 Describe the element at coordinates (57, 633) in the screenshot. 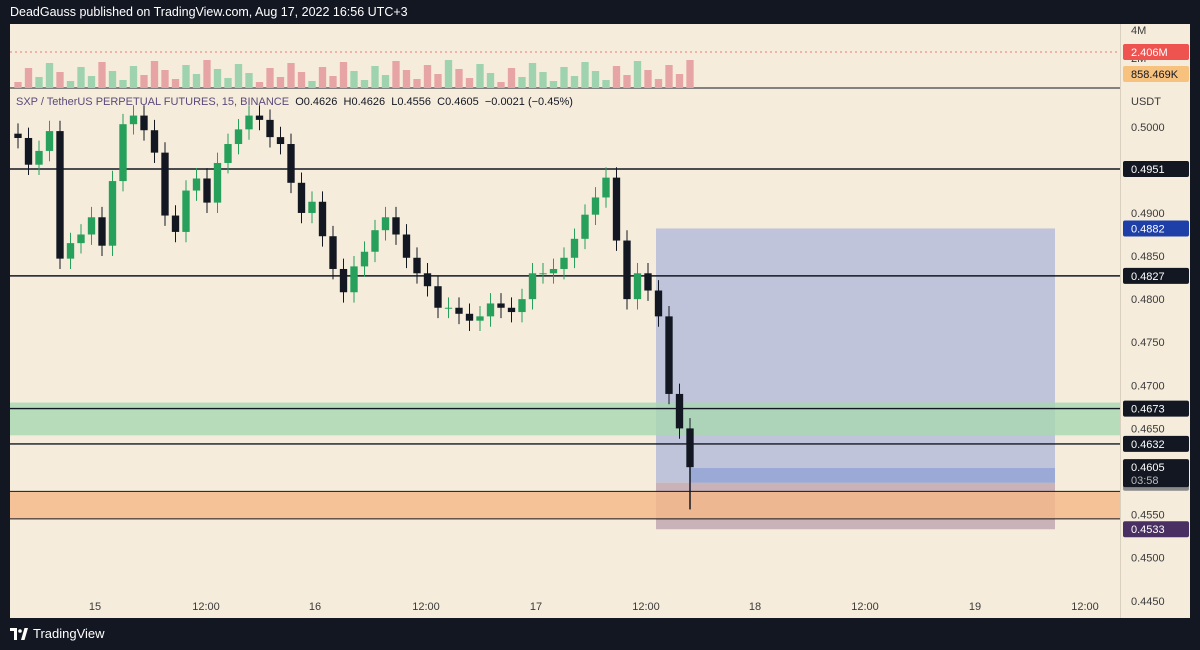

I see `tradingview-logo: TradingView` at that location.